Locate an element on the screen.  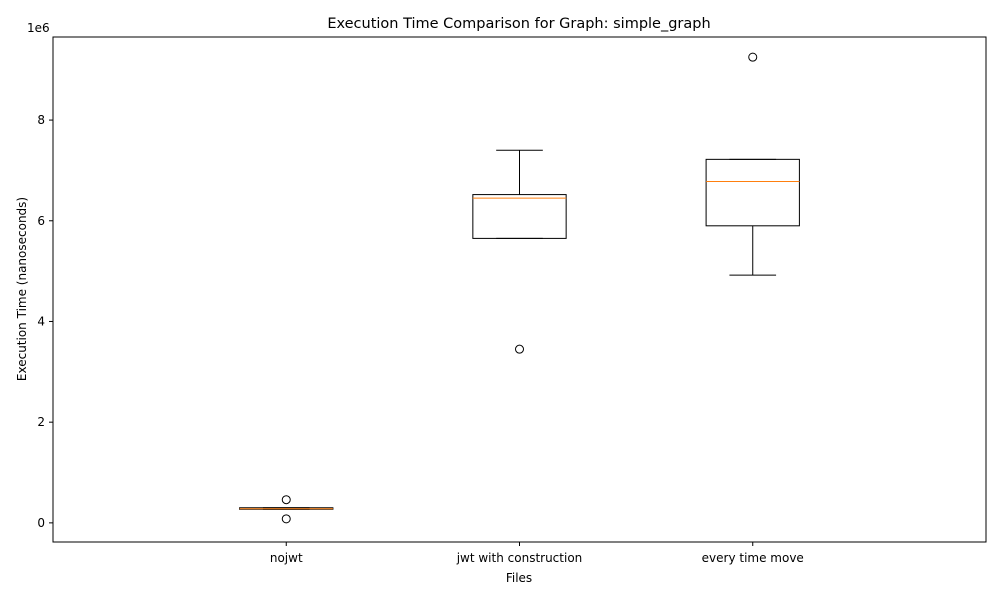
x-tick-label: nojwt is located at coordinates (286, 558).